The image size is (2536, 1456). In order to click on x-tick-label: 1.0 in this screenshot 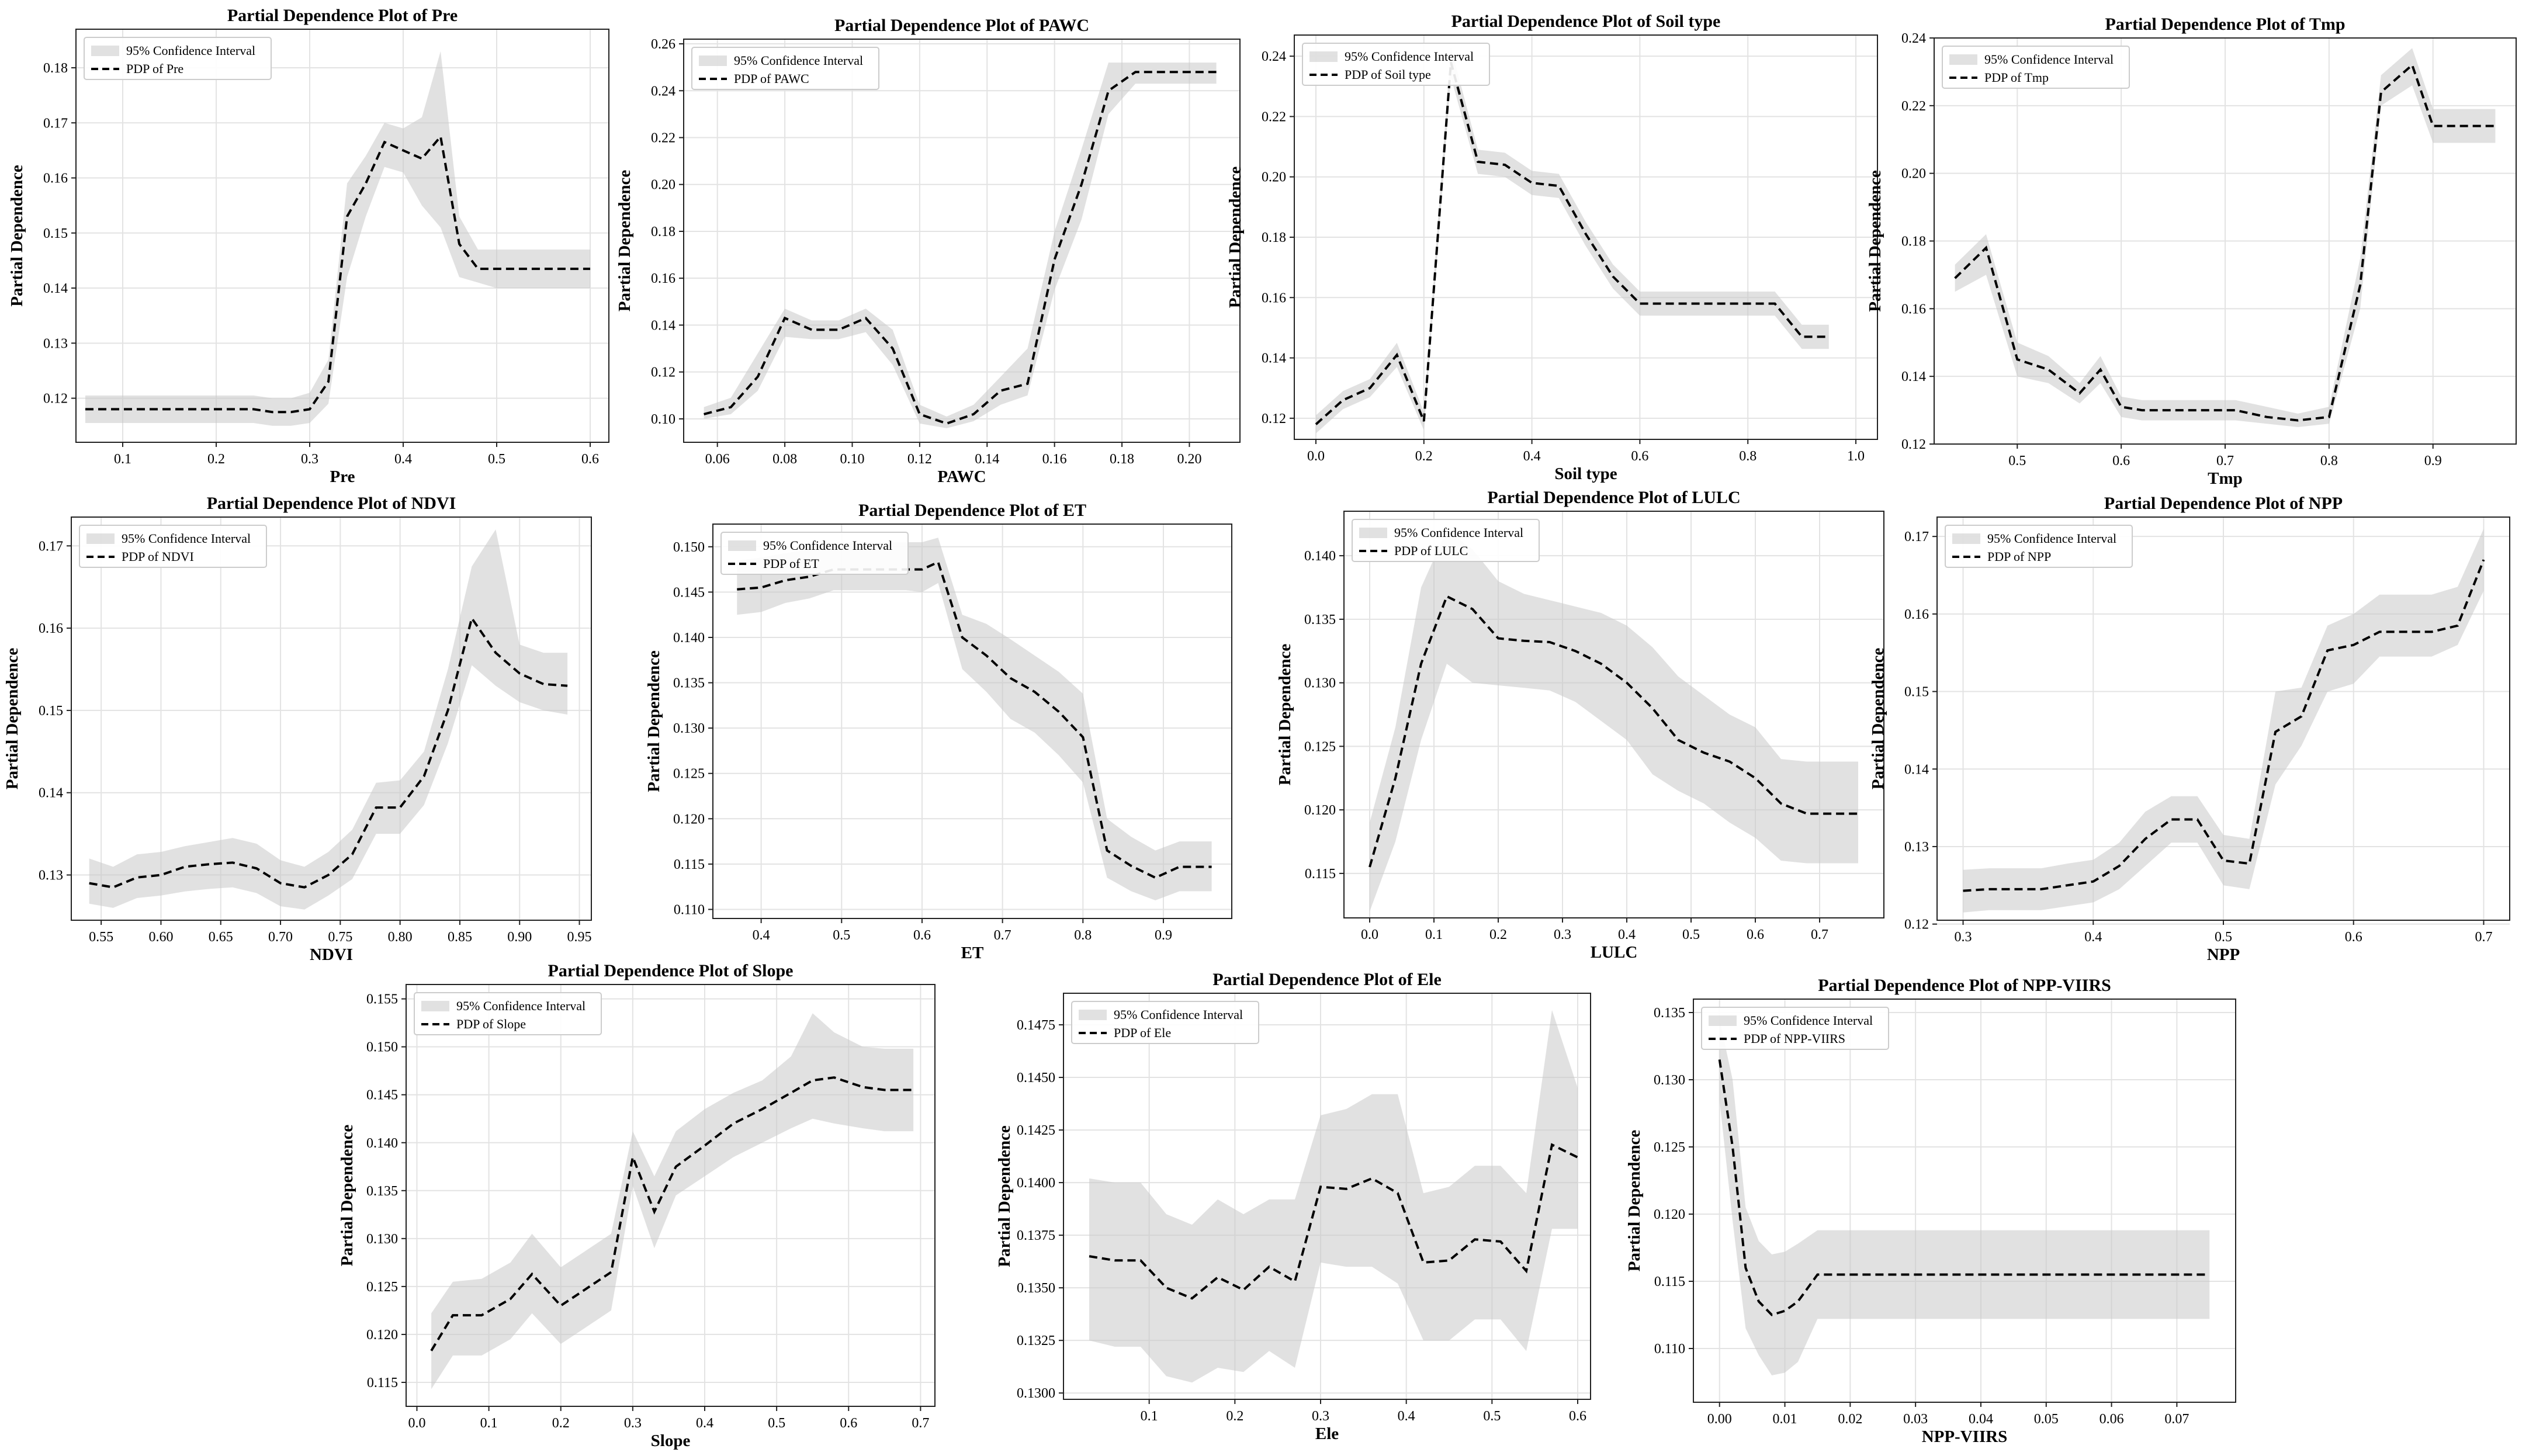, I will do `click(1856, 456)`.